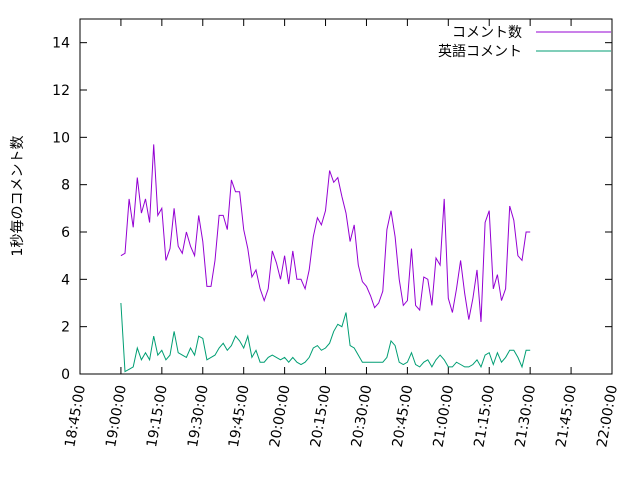  What do you see at coordinates (239, 416) in the screenshot?
I see `x-tick-label: 19:45:00` at bounding box center [239, 416].